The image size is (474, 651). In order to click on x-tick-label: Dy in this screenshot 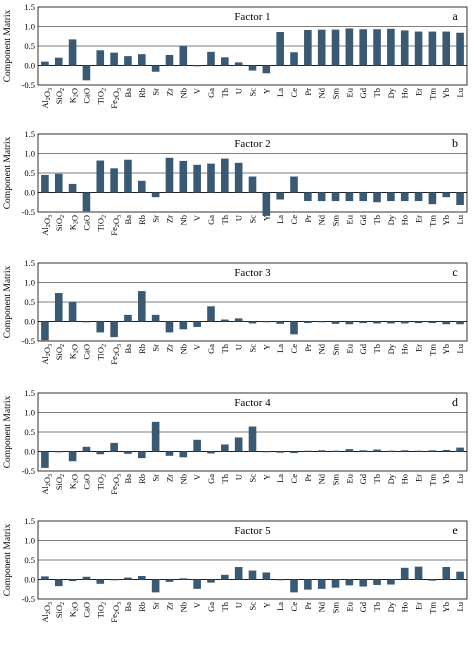, I will do `click(391, 606)`.